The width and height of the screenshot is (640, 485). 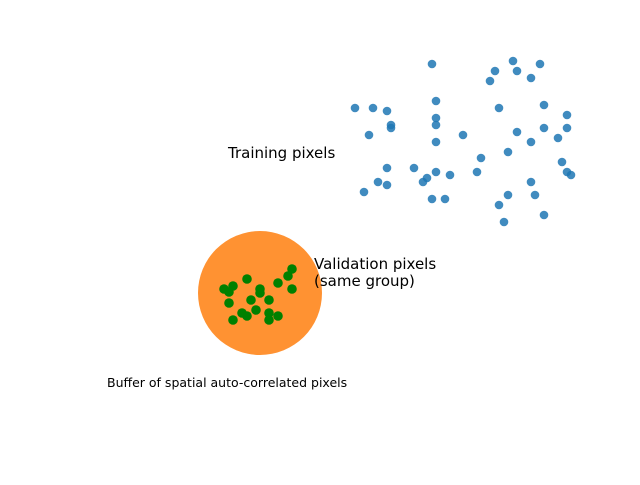 I want to click on validation-label-line1: Validation pixels, so click(x=375, y=264).